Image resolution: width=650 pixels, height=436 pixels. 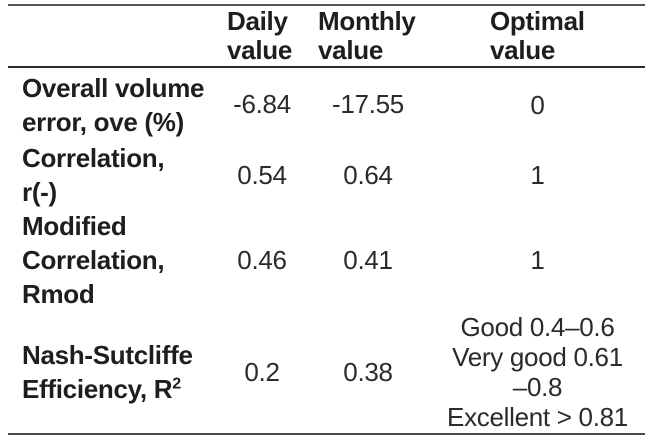 I want to click on column-header-optimal: Optimal value, so click(x=537, y=36).